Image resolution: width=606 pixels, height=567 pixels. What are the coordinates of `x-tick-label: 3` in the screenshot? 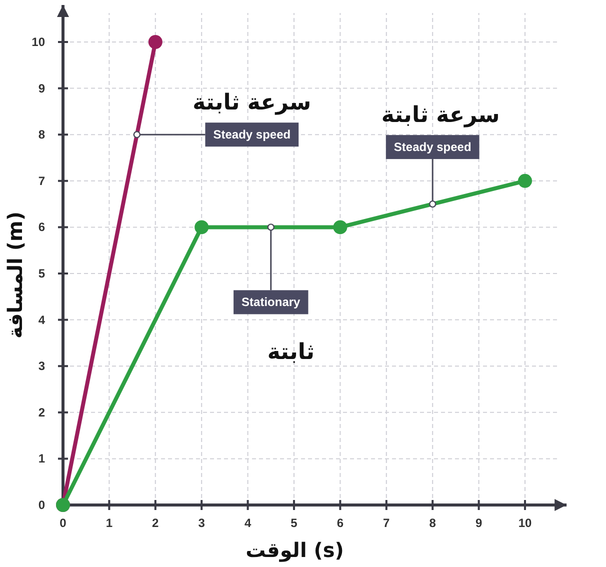 It's located at (202, 523).